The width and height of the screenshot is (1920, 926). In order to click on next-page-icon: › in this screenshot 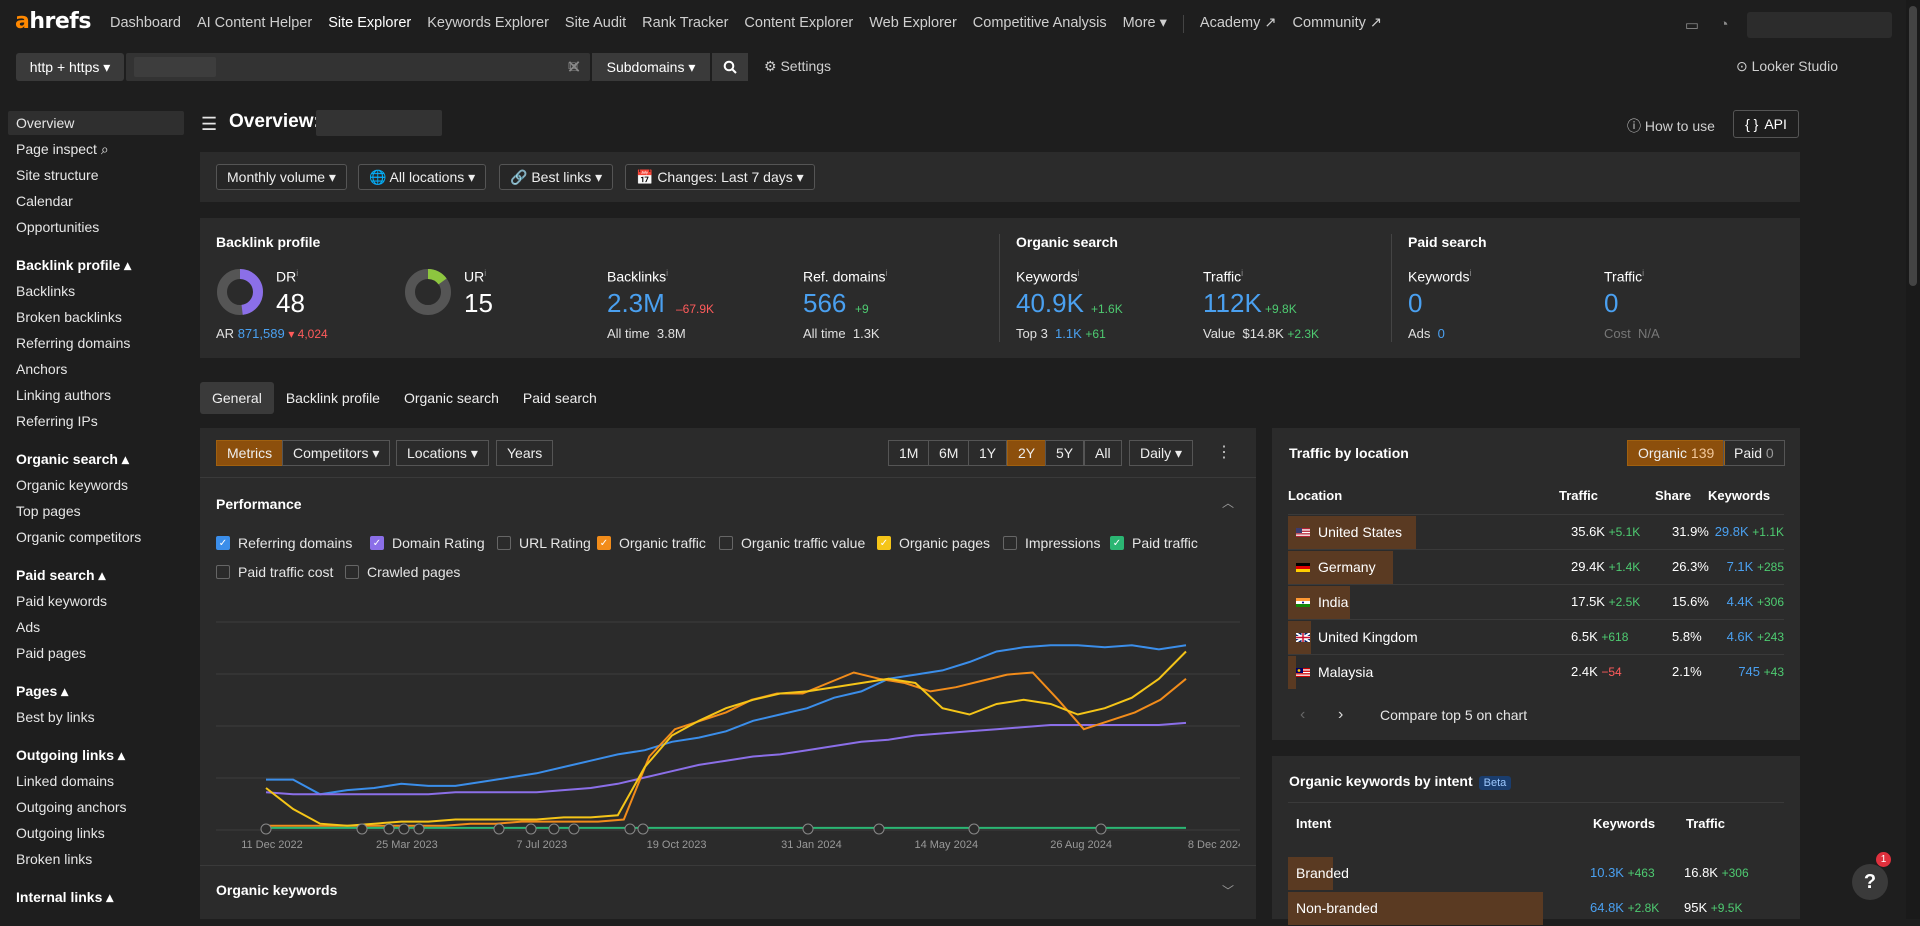, I will do `click(1341, 714)`.